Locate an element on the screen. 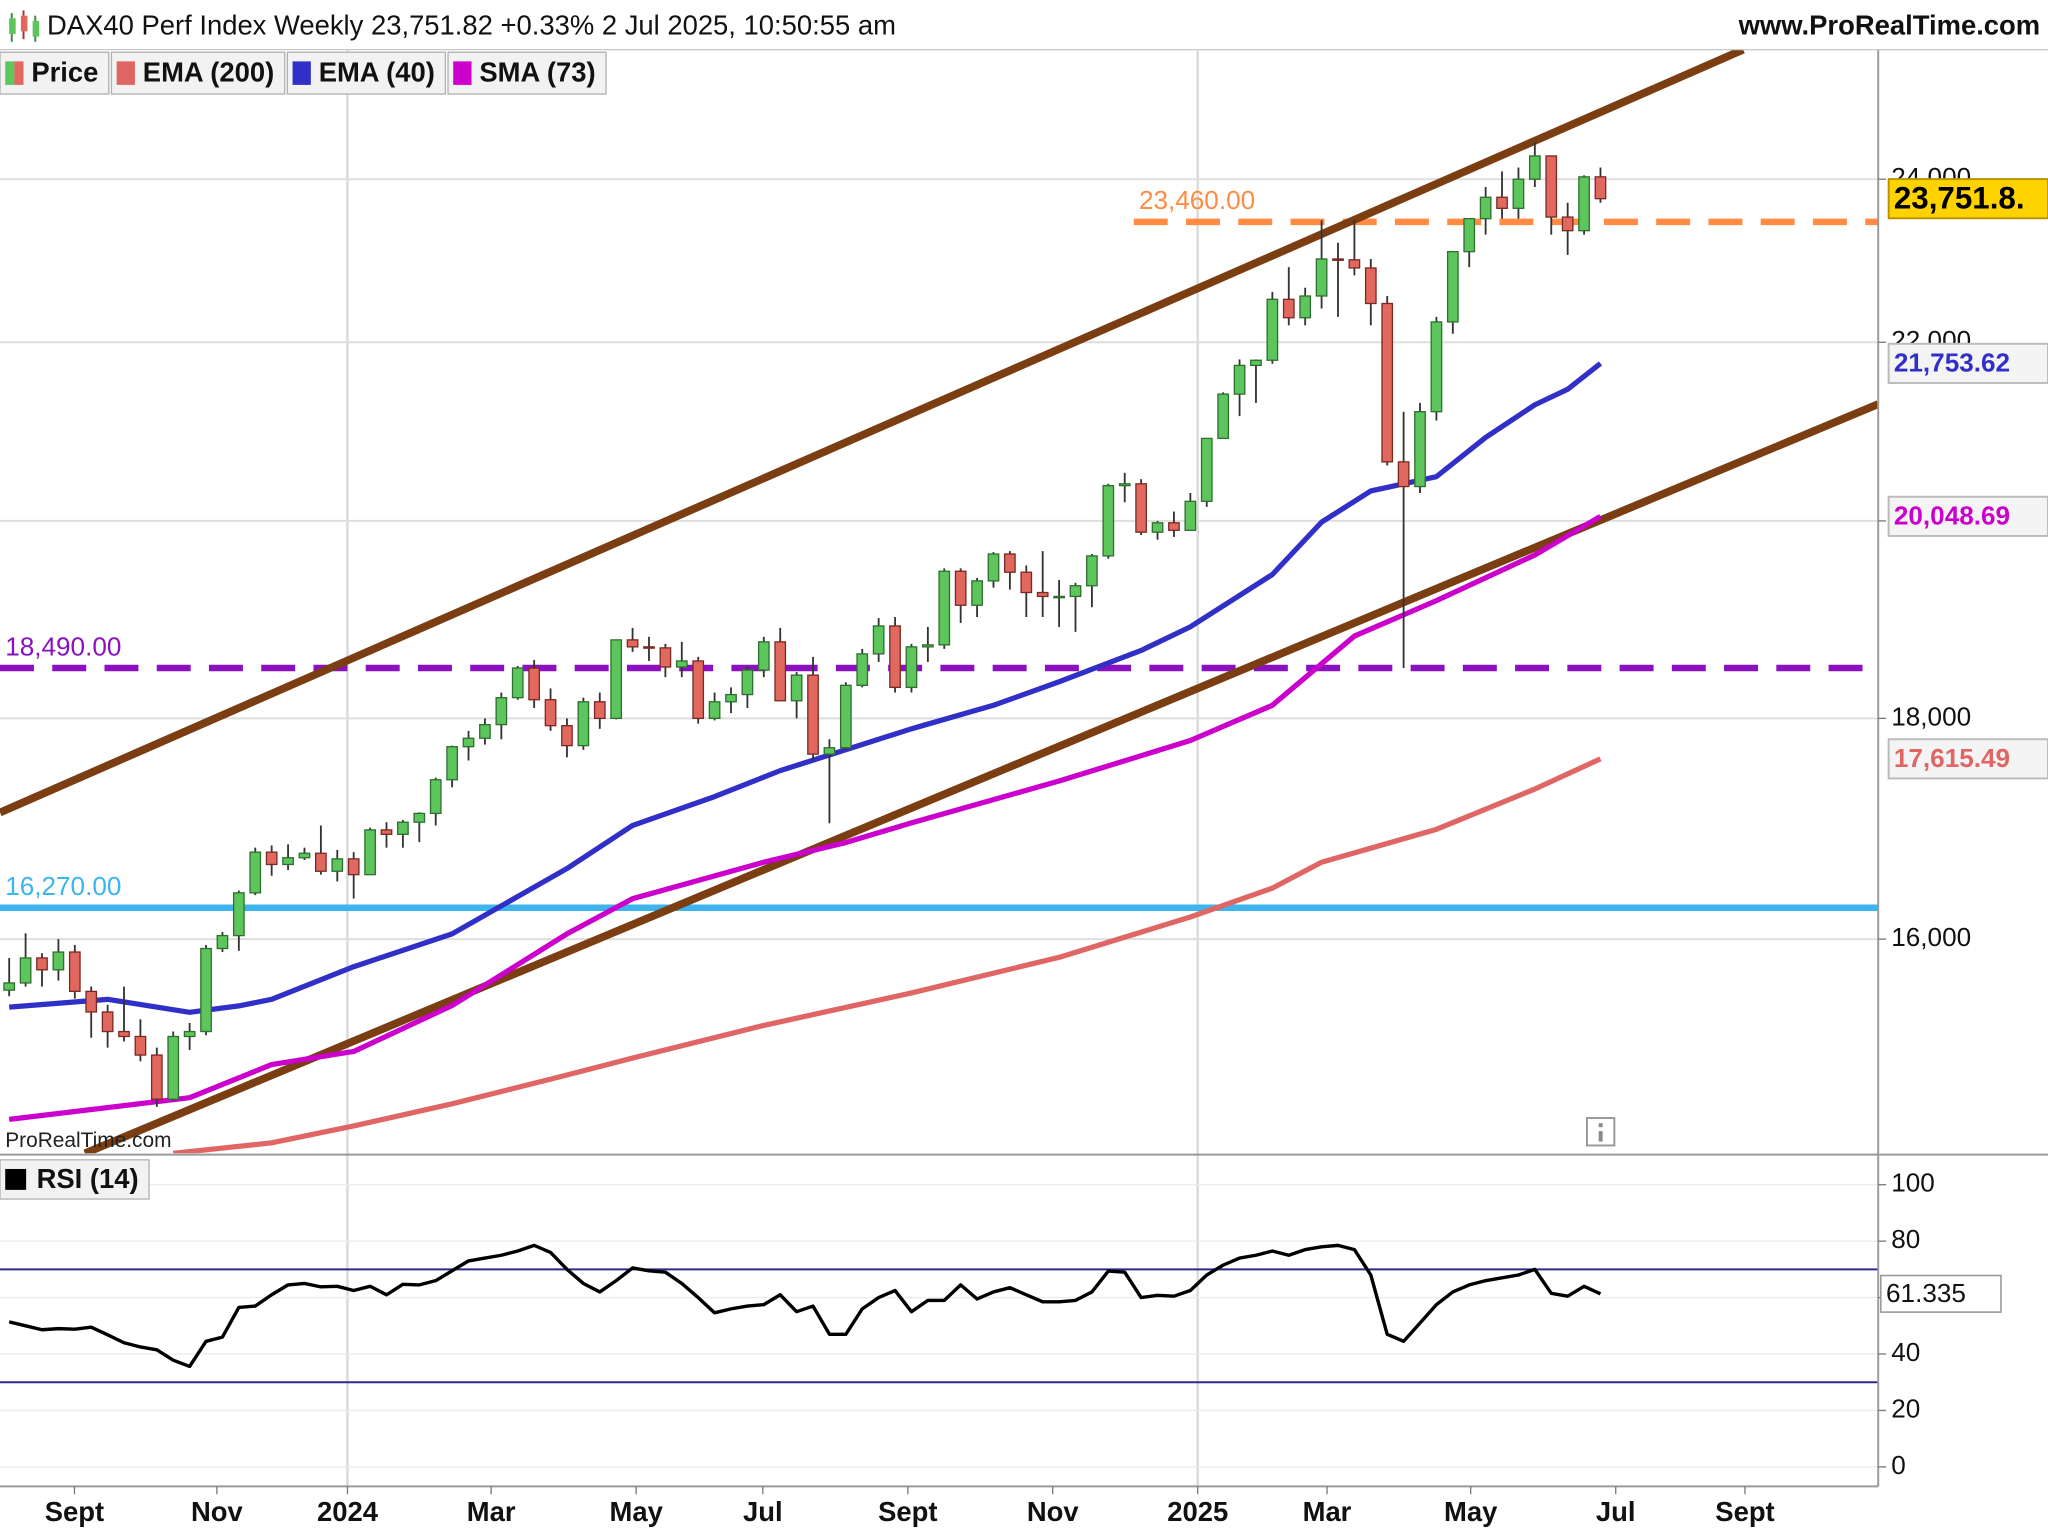  legend-item: Price is located at coordinates (55, 73).